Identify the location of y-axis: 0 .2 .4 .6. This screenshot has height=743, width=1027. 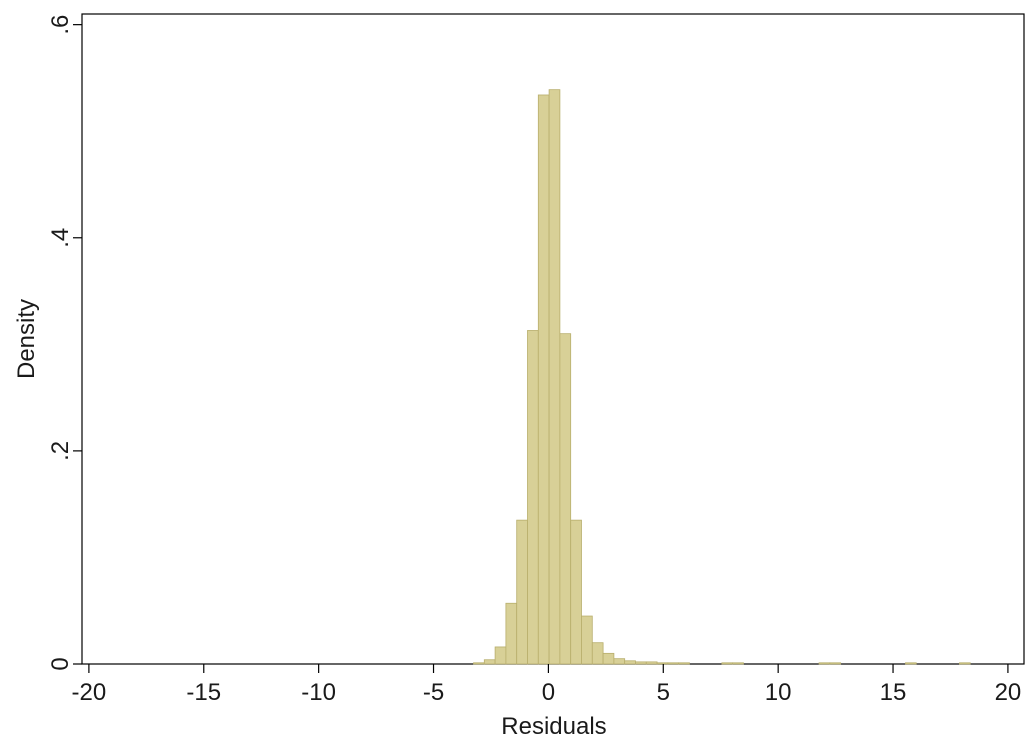
(64, 343).